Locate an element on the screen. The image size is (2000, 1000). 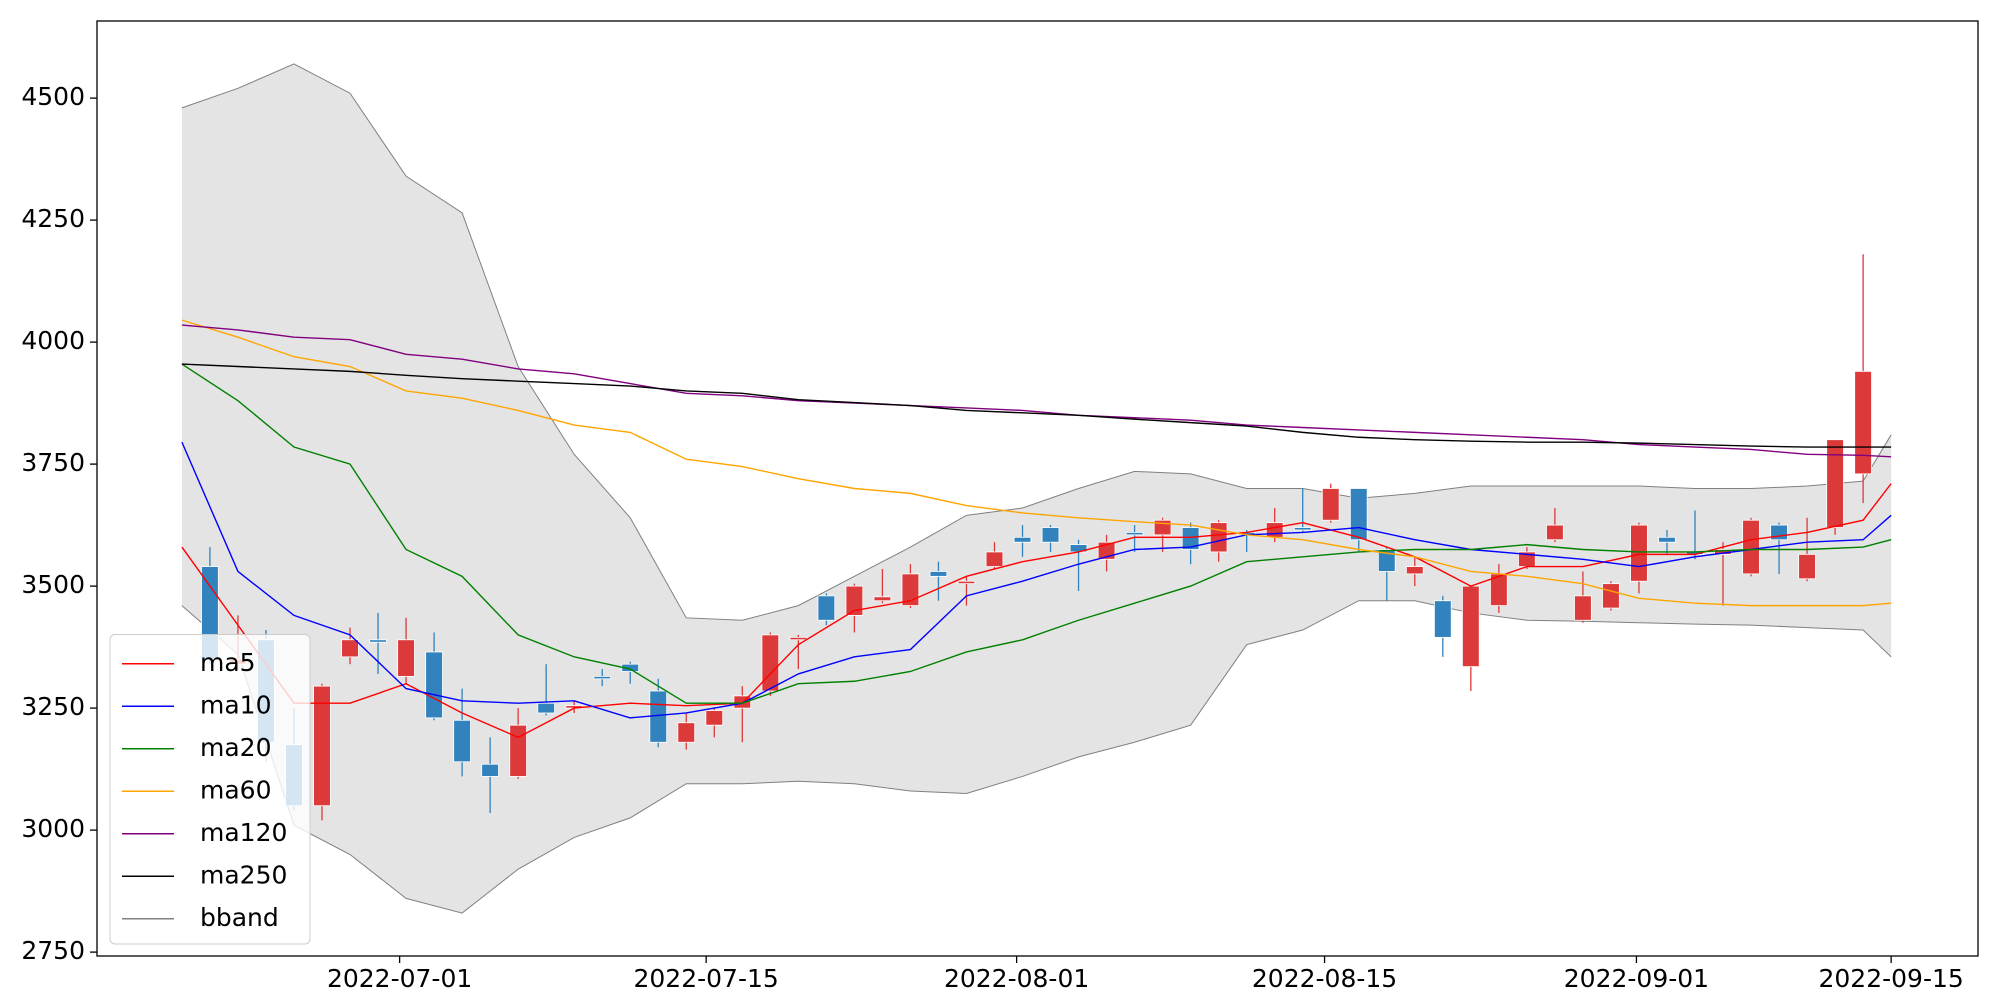
y-tick-label: 3000 is located at coordinates (53, 828).